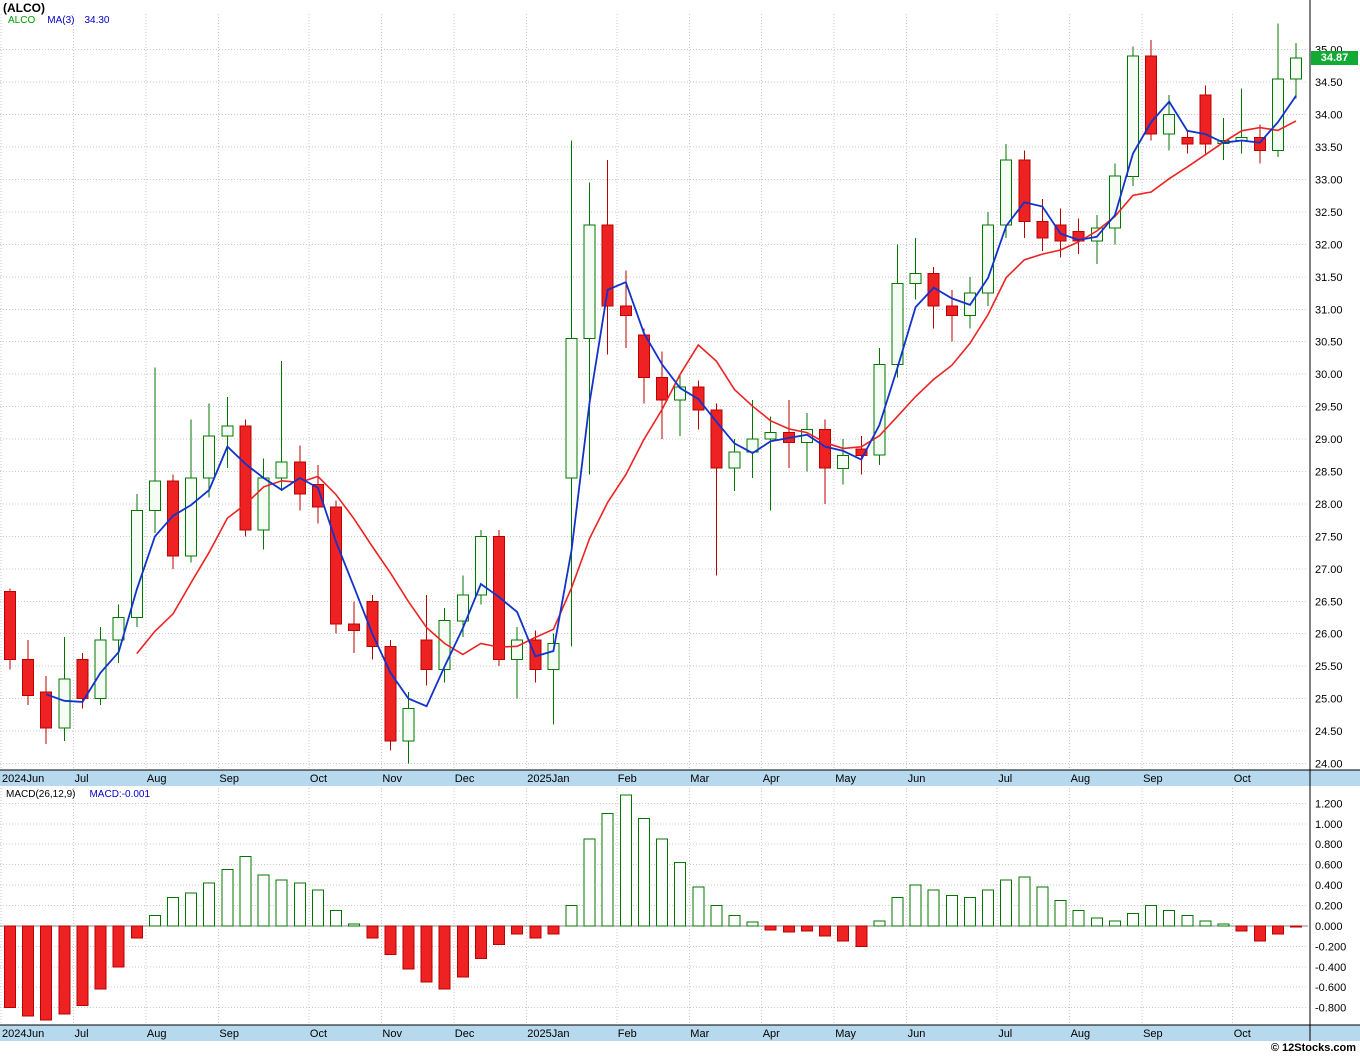 Image resolution: width=1360 pixels, height=1056 pixels. I want to click on month-label: Nov, so click(392, 779).